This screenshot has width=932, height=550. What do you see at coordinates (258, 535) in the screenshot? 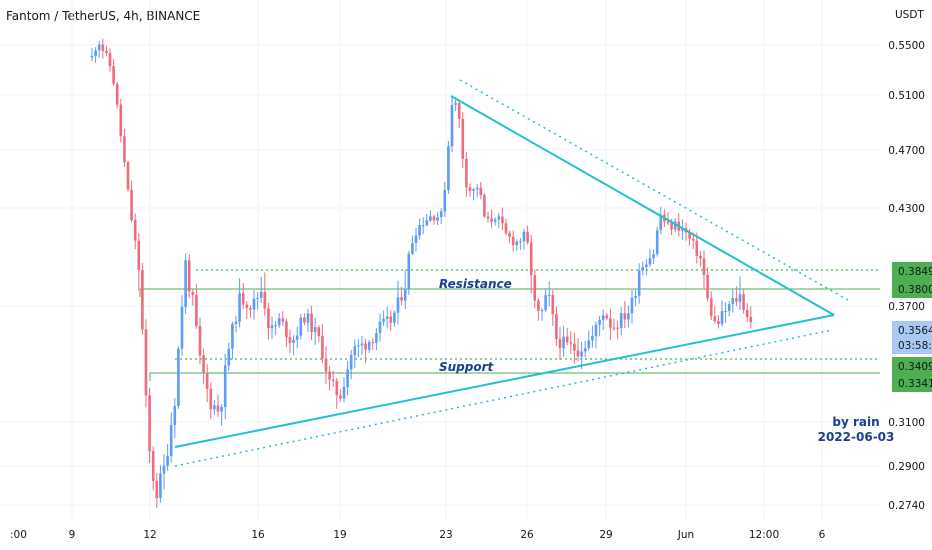
I see `time-tick: 16` at bounding box center [258, 535].